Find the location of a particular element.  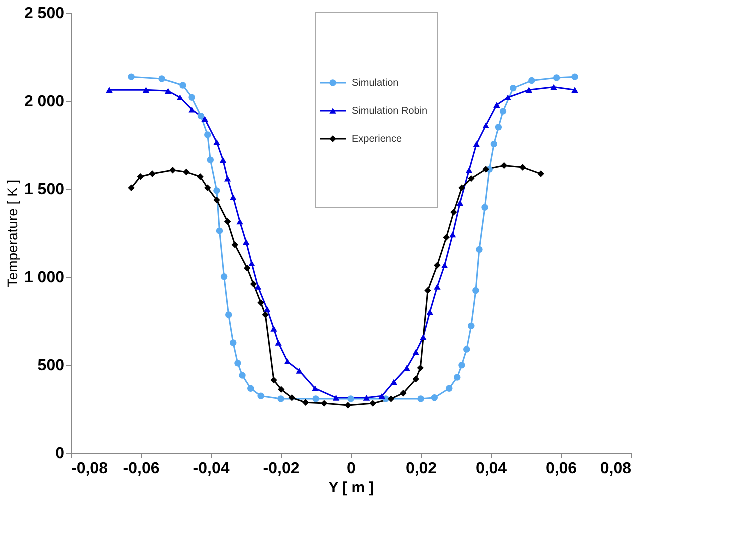

x-tick-label: 0 is located at coordinates (351, 469).